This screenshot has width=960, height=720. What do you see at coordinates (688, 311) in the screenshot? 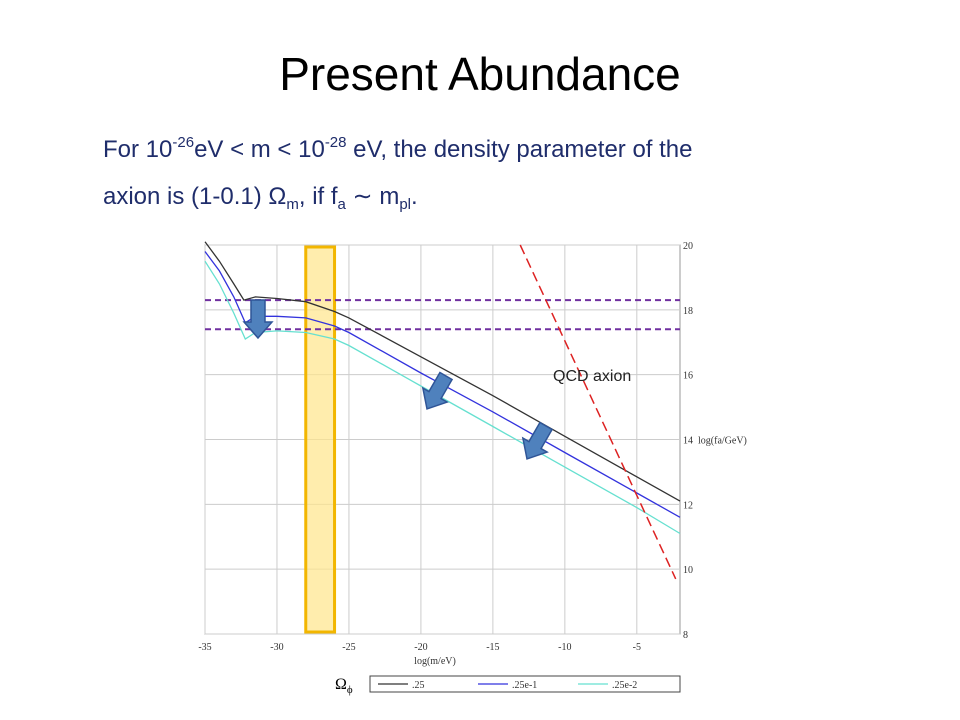
I see `y-tick-label: 18` at bounding box center [688, 311].